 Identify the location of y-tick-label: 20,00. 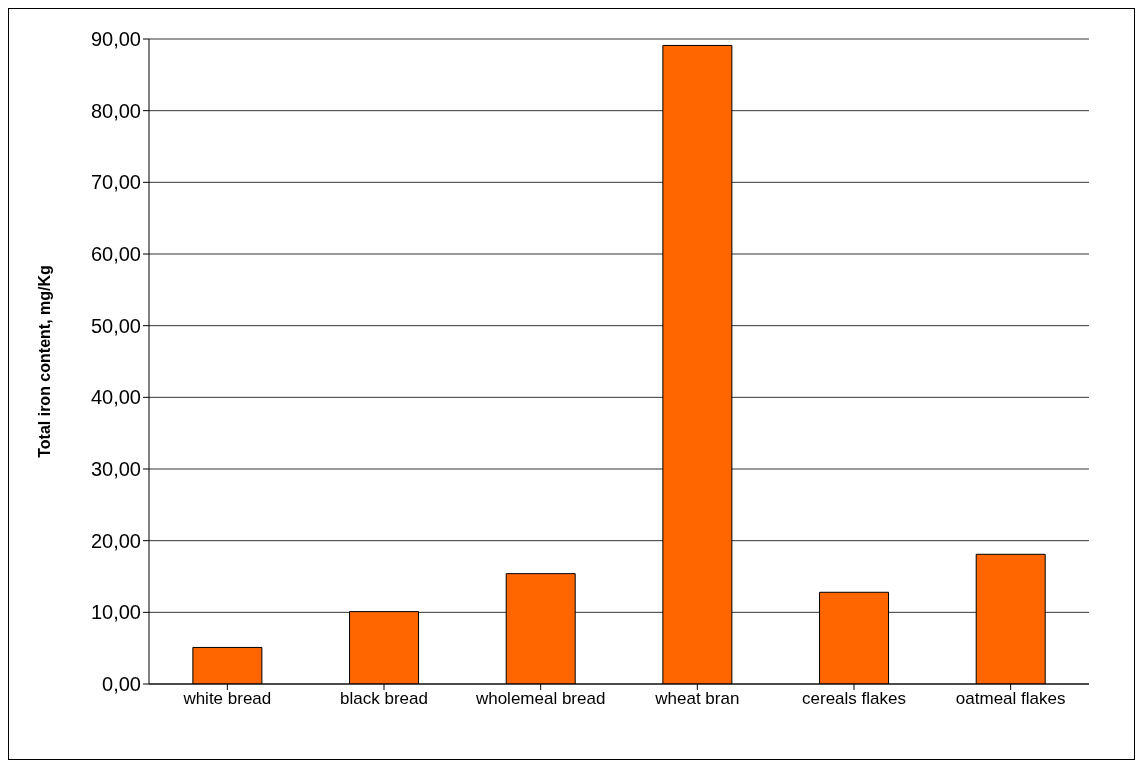
(115, 540).